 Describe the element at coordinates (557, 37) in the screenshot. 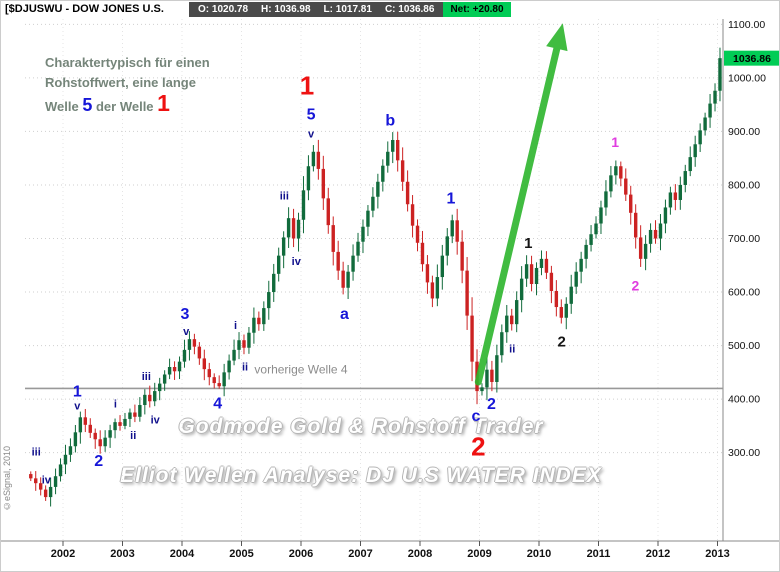

I see `arrowhead-icon` at that location.